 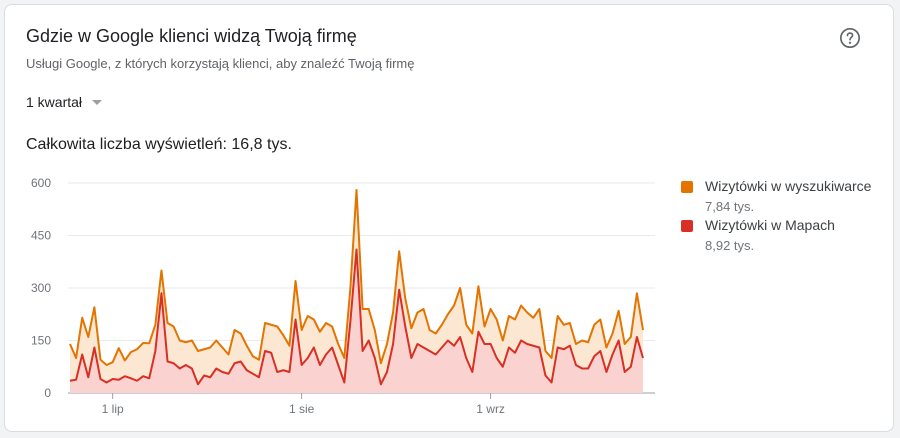 I want to click on legend-item-search: Wizytówki w wyszukiwarce 7,84 tys., so click(x=781, y=196).